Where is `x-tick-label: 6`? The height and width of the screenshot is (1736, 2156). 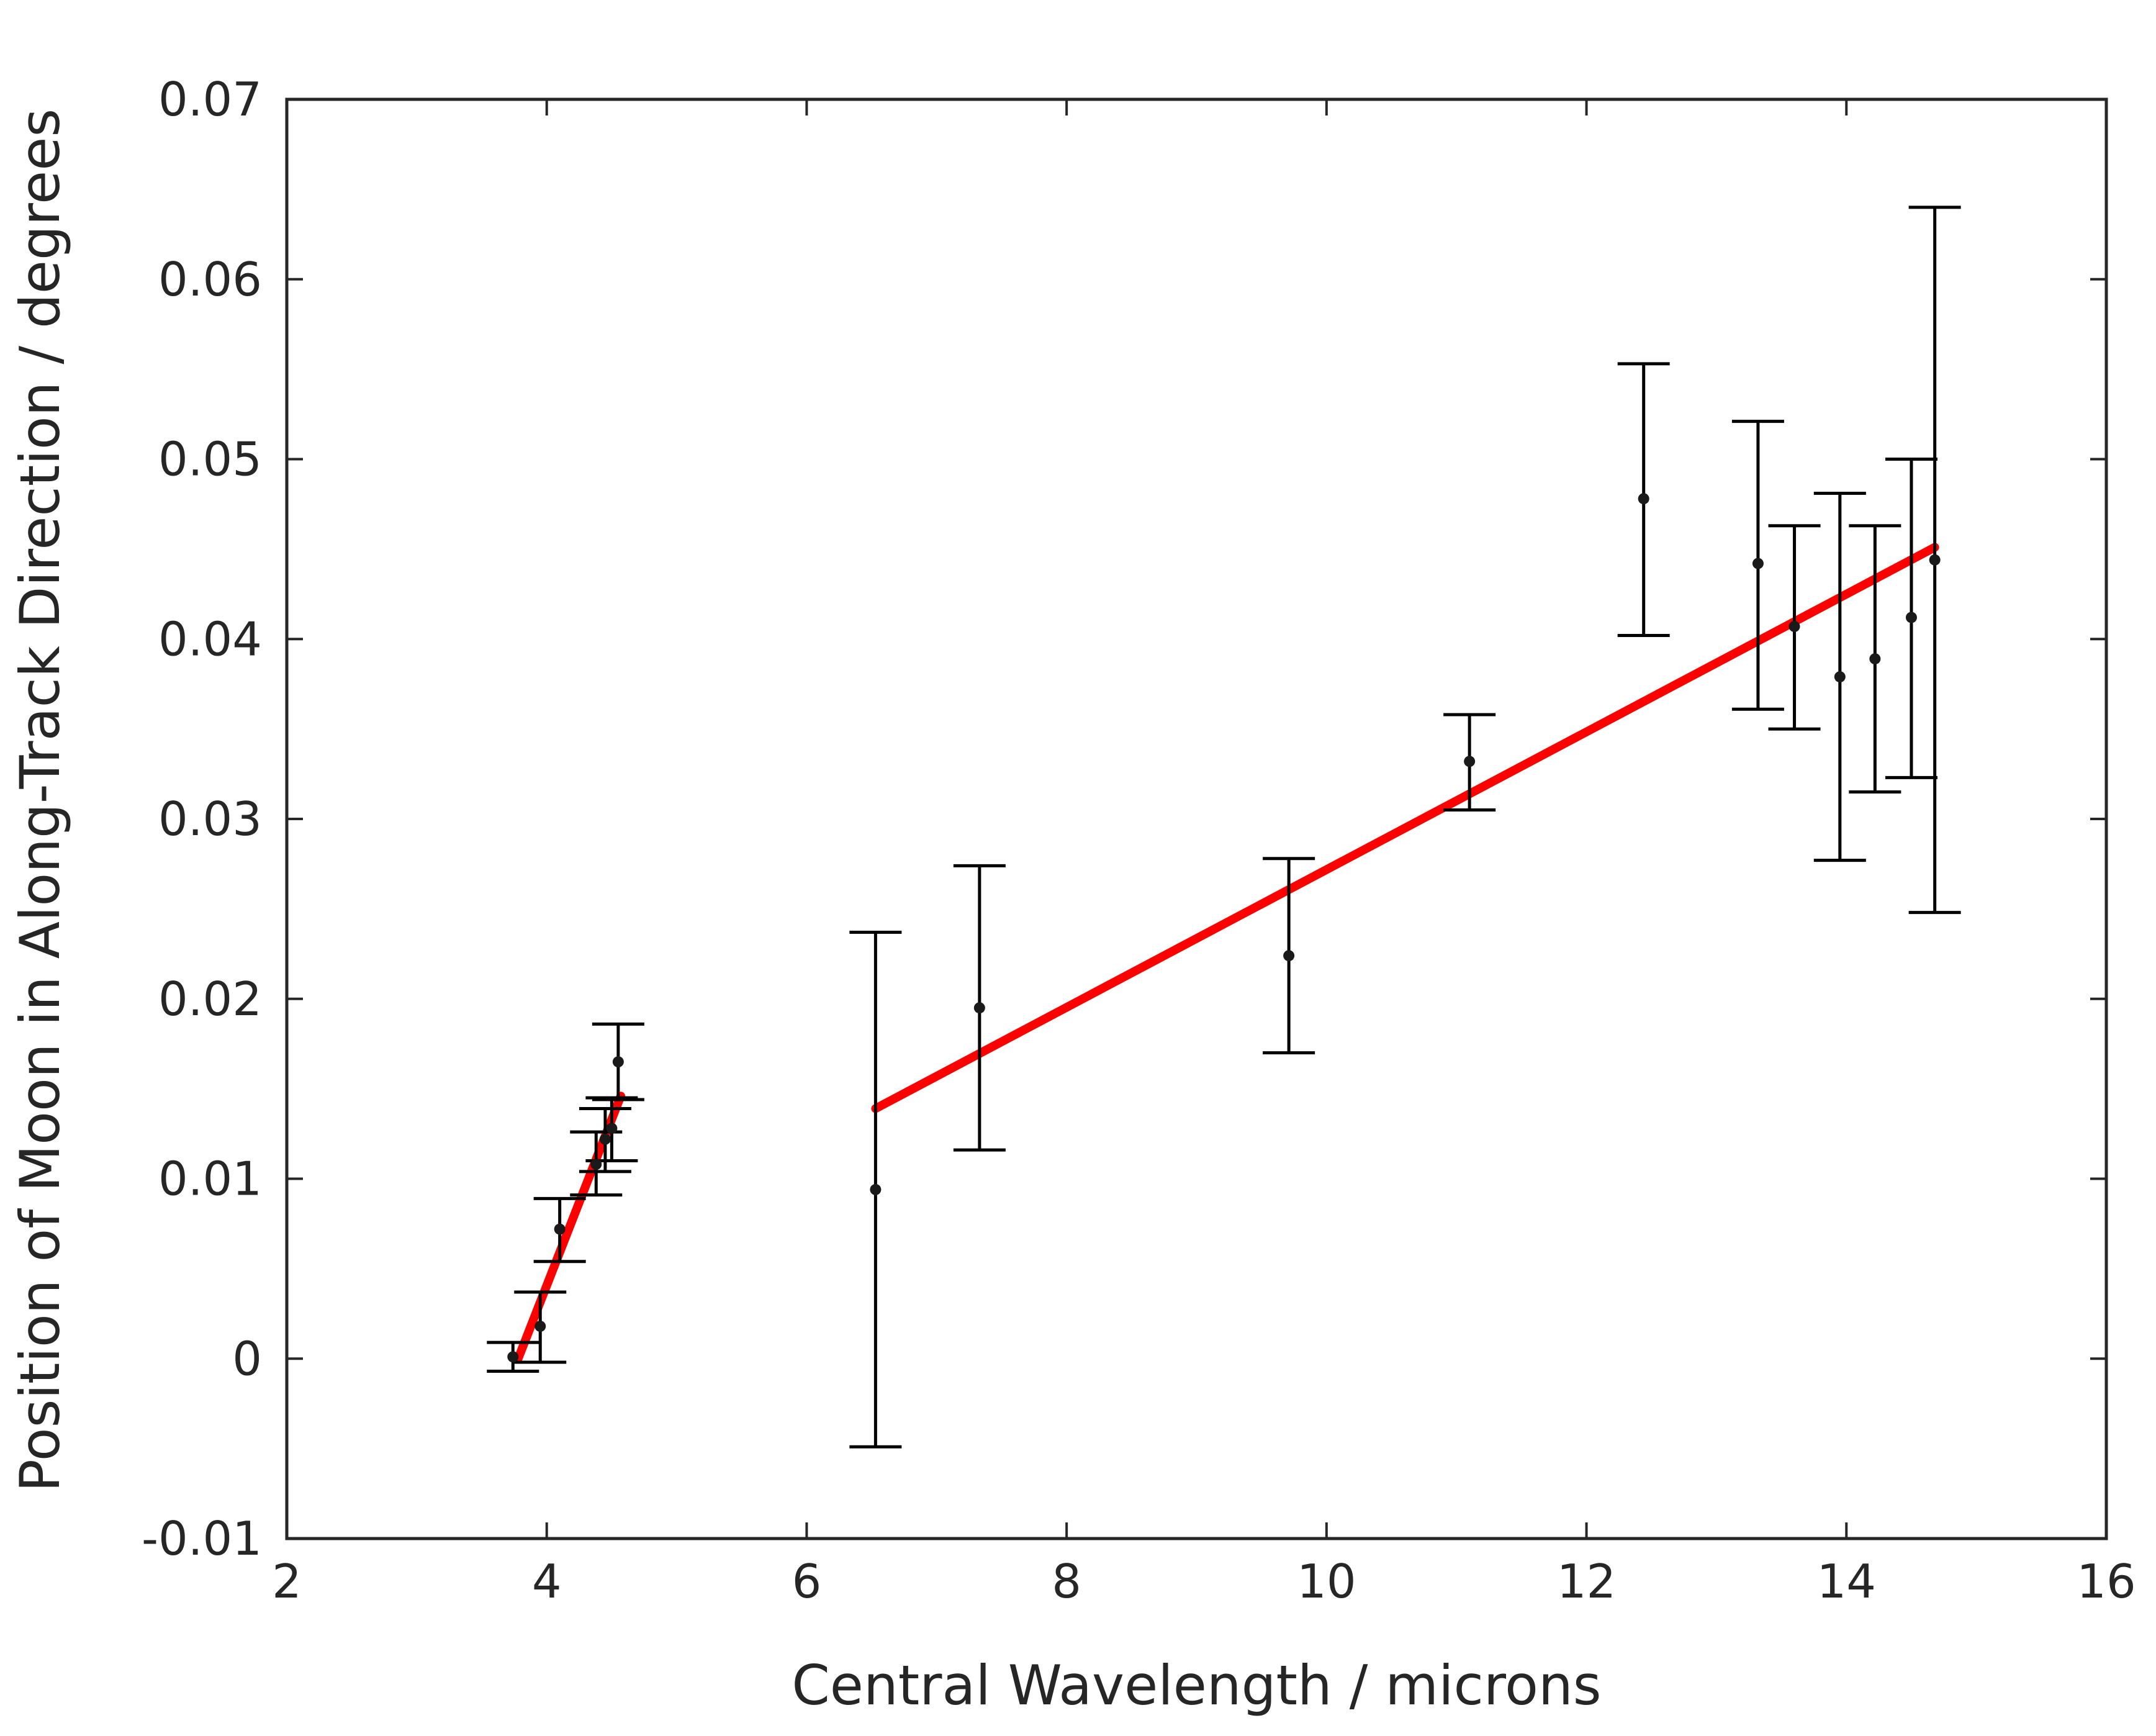
x-tick-label: 6 is located at coordinates (807, 1581).